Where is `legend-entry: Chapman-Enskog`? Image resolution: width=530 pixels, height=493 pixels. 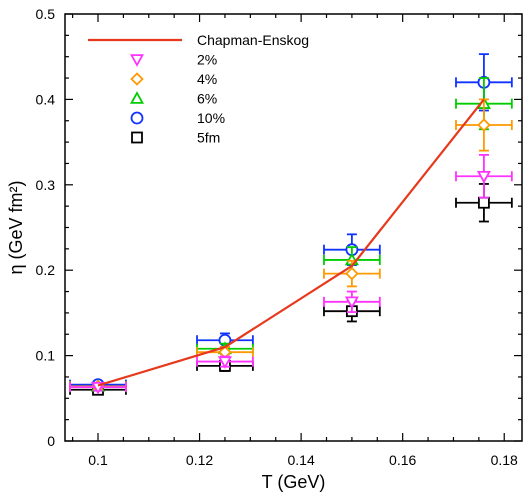
legend-entry: Chapman-Enskog is located at coordinates (198, 40).